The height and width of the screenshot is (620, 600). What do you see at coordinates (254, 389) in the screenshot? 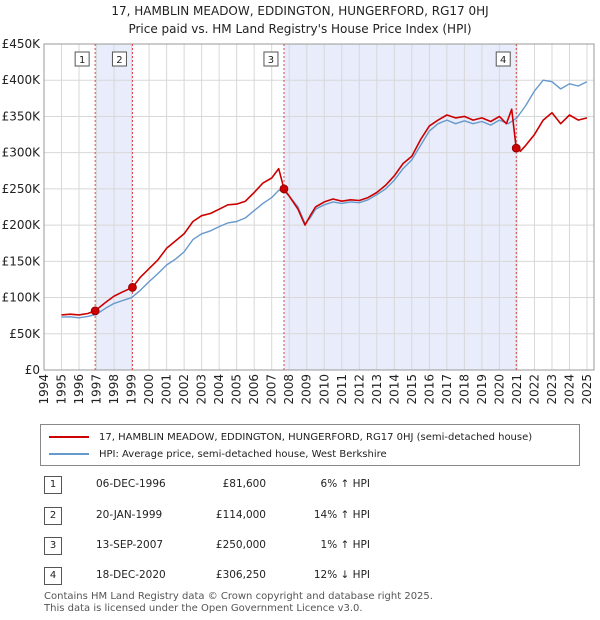
I see `x-tick-label: 2006` at bounding box center [254, 389].